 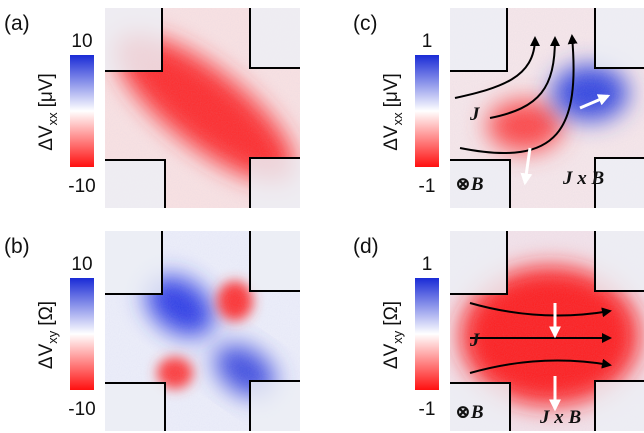 I want to click on panel-label: (d), so click(x=366, y=246).